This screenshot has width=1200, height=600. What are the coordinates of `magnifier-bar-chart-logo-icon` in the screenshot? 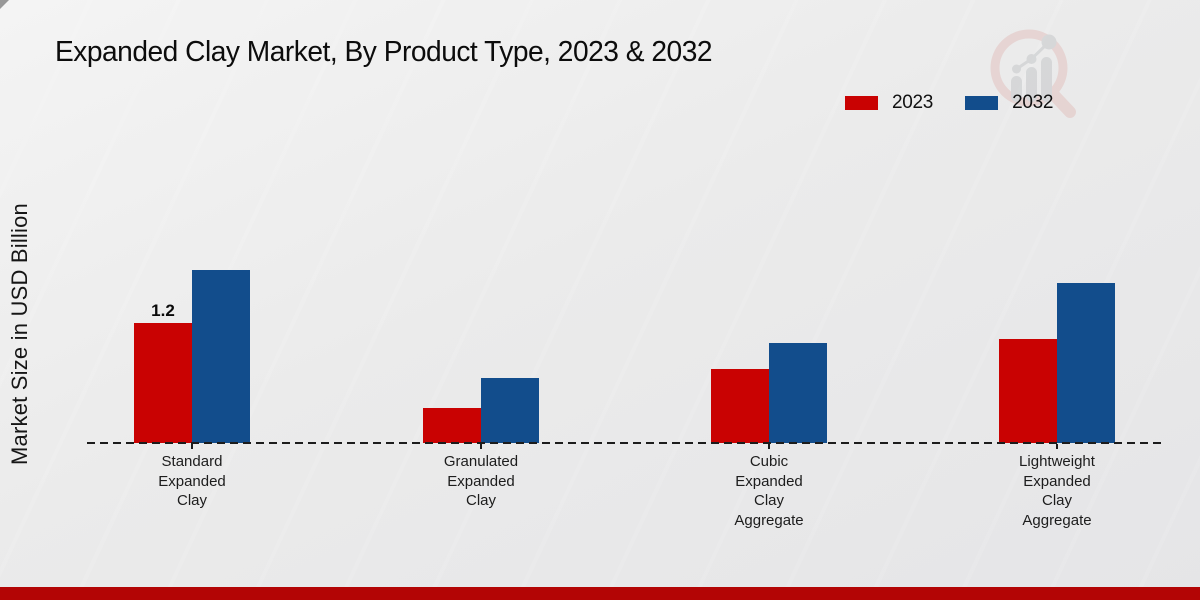 It's located at (1033, 73).